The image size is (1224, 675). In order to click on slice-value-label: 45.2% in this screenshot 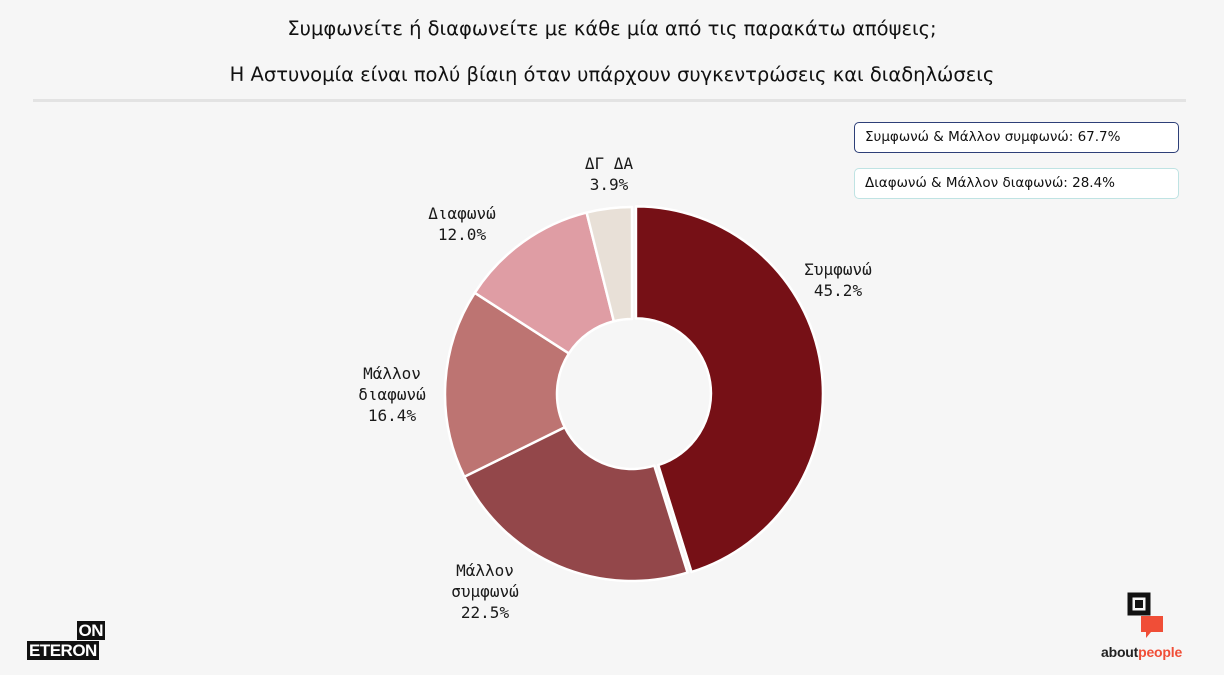, I will do `click(838, 290)`.